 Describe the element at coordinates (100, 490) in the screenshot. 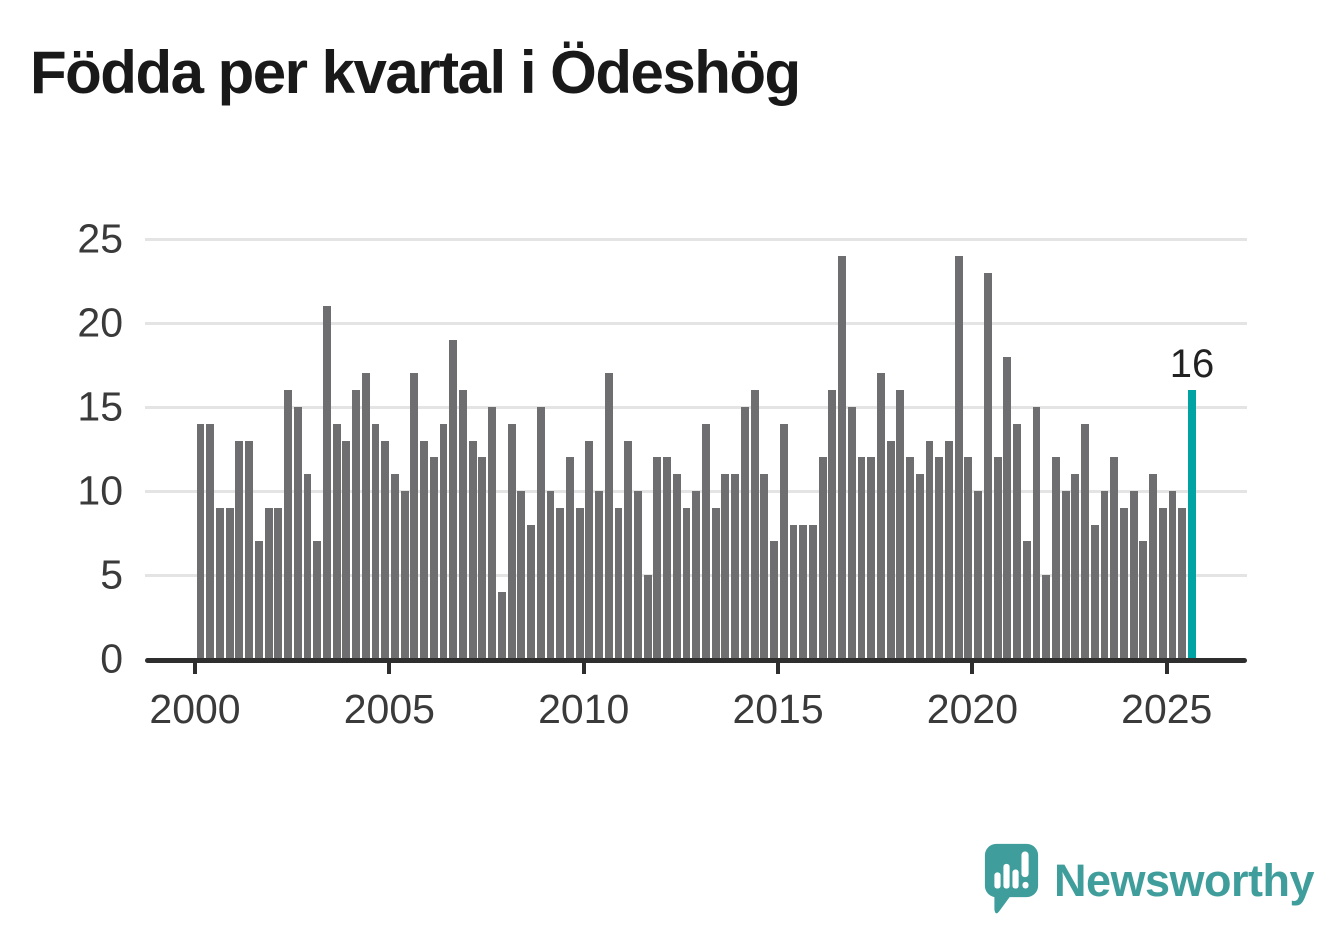

I see `y-axis-tick-label: 10` at that location.